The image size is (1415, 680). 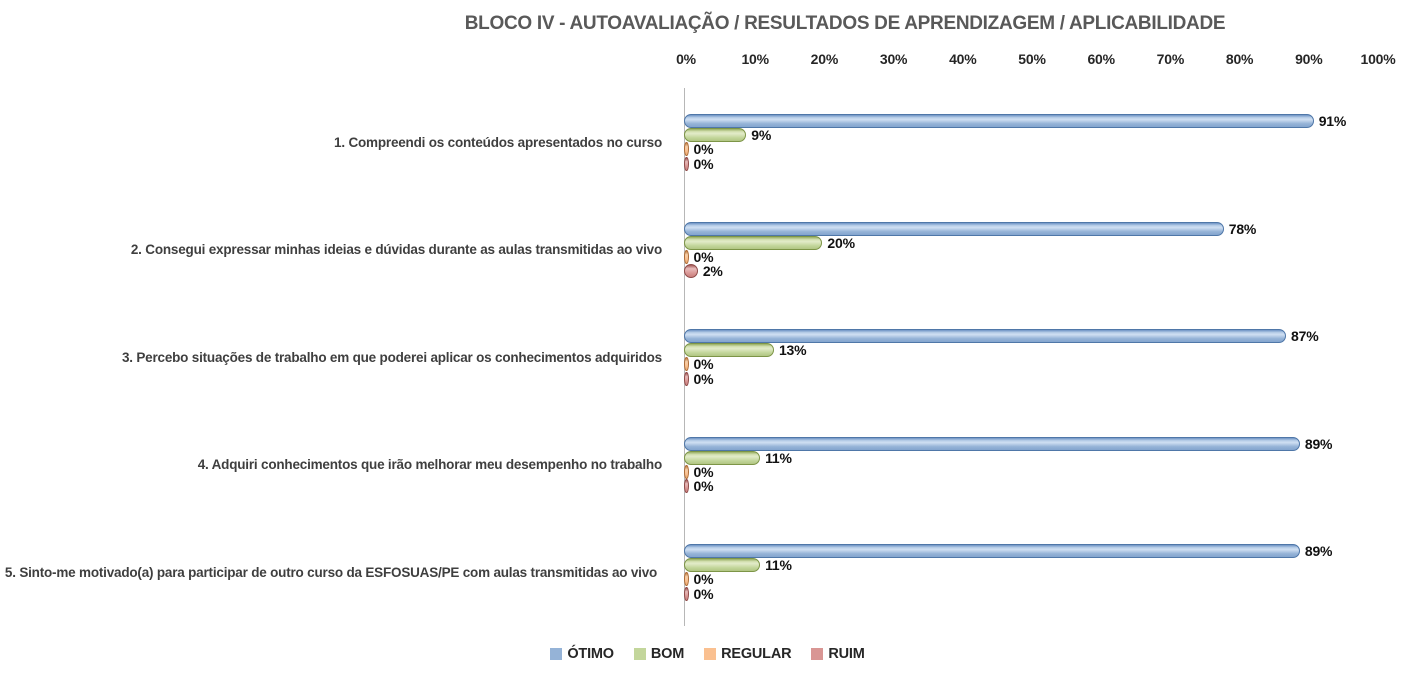 What do you see at coordinates (1170, 59) in the screenshot?
I see `x-tick-label: 70%` at bounding box center [1170, 59].